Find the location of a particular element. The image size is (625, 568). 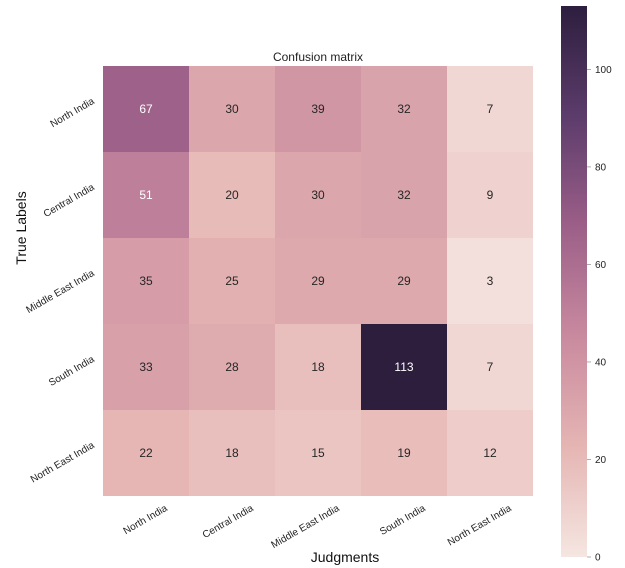

cell-value-label: 12 is located at coordinates (490, 453).